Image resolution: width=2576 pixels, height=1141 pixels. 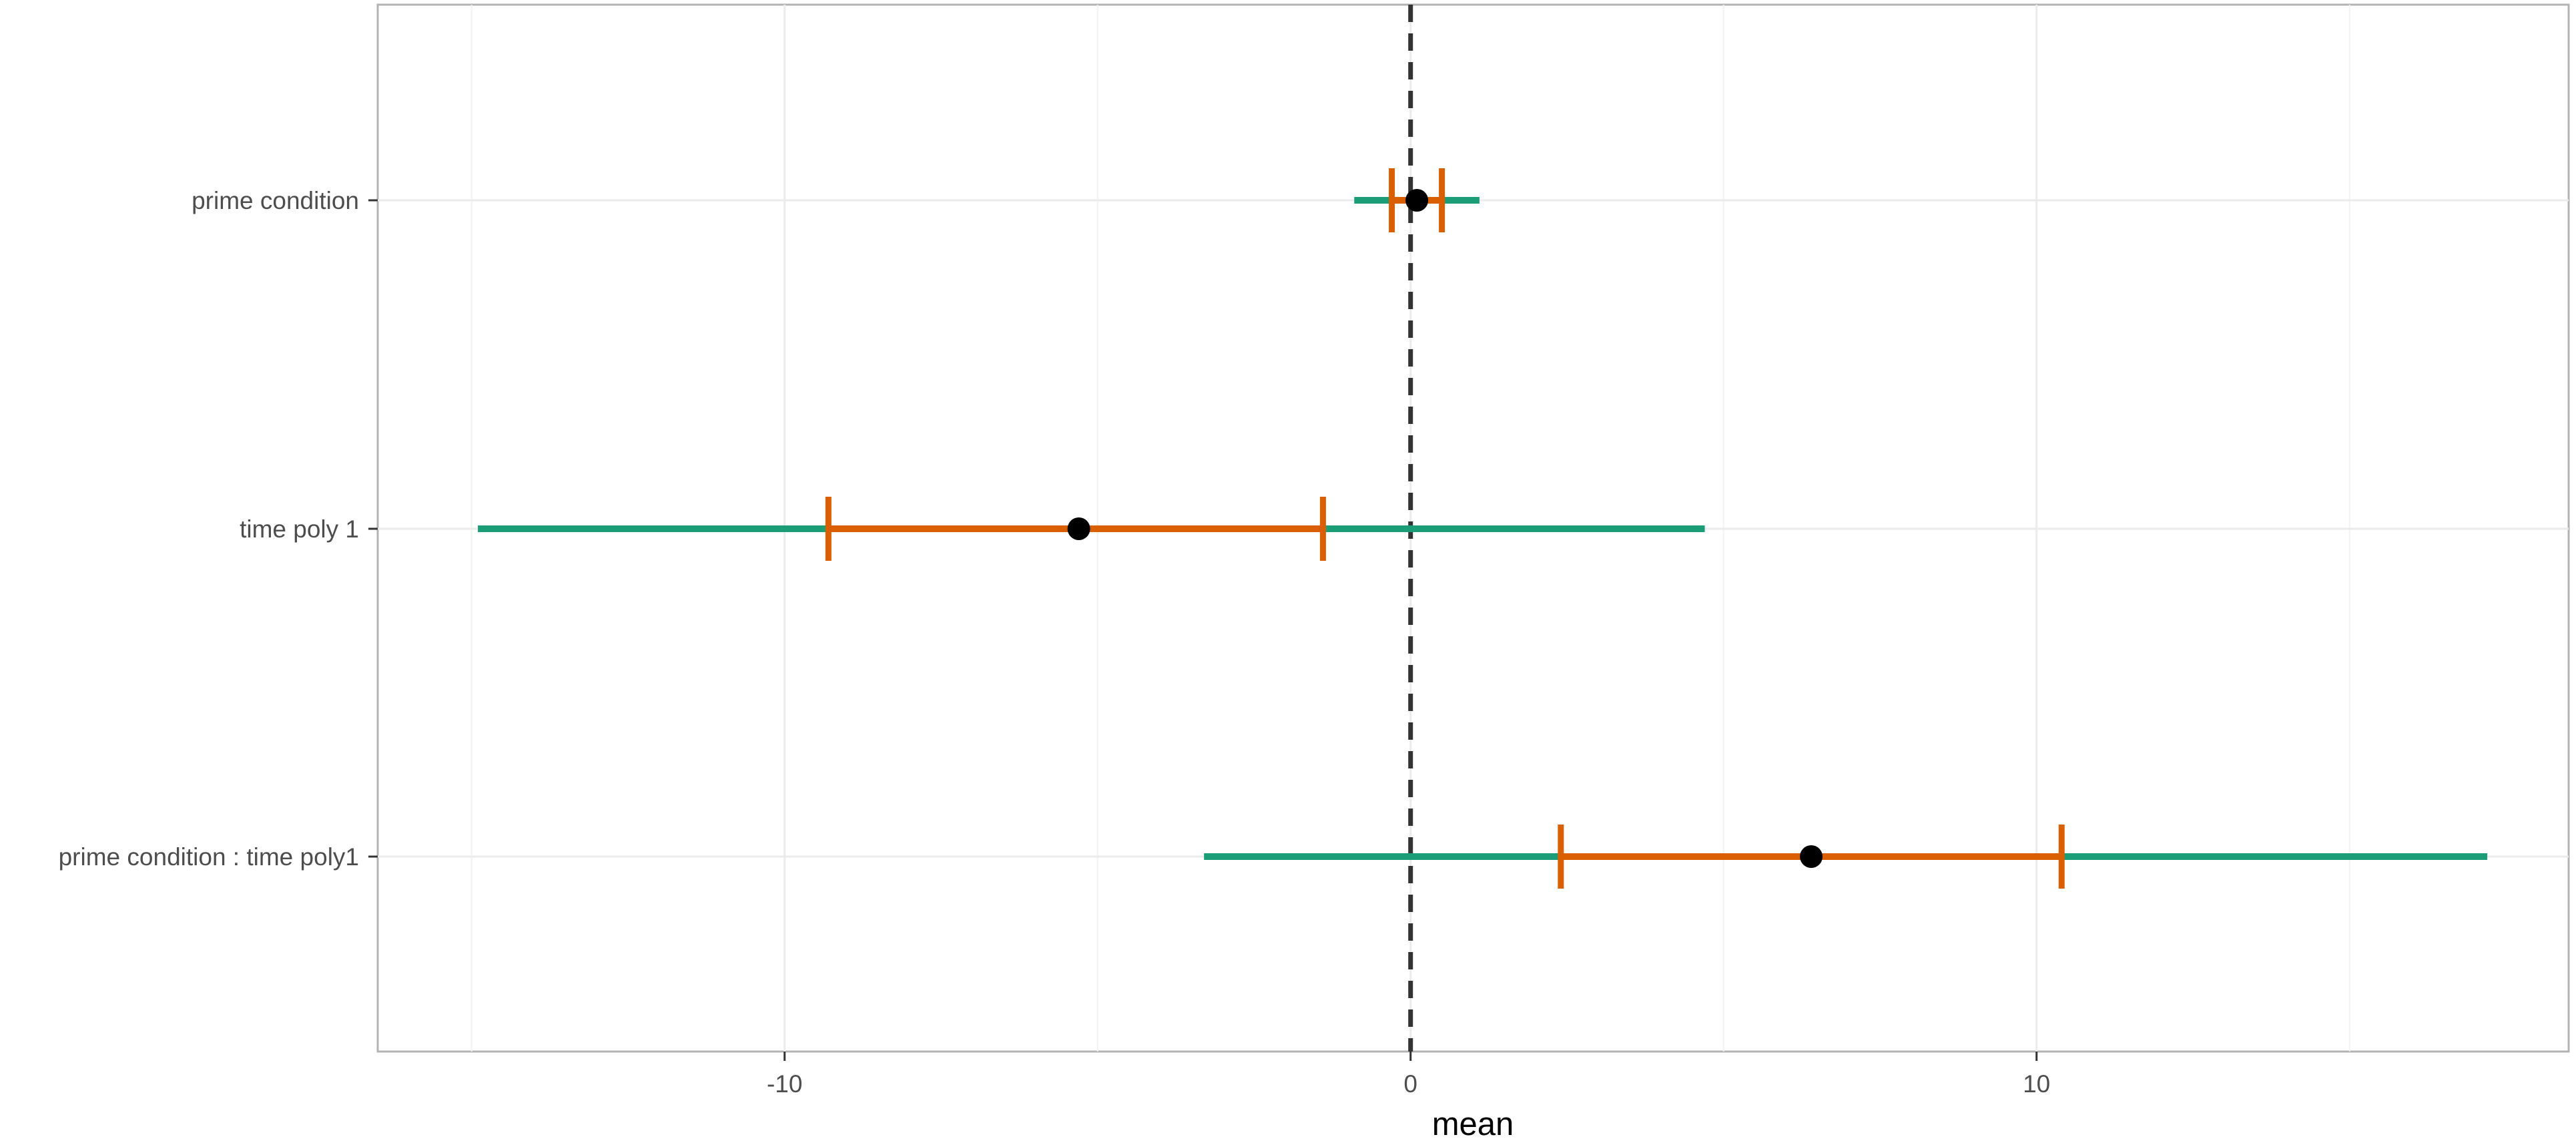 What do you see at coordinates (784, 1084) in the screenshot?
I see `x-tick-label: -10` at bounding box center [784, 1084].